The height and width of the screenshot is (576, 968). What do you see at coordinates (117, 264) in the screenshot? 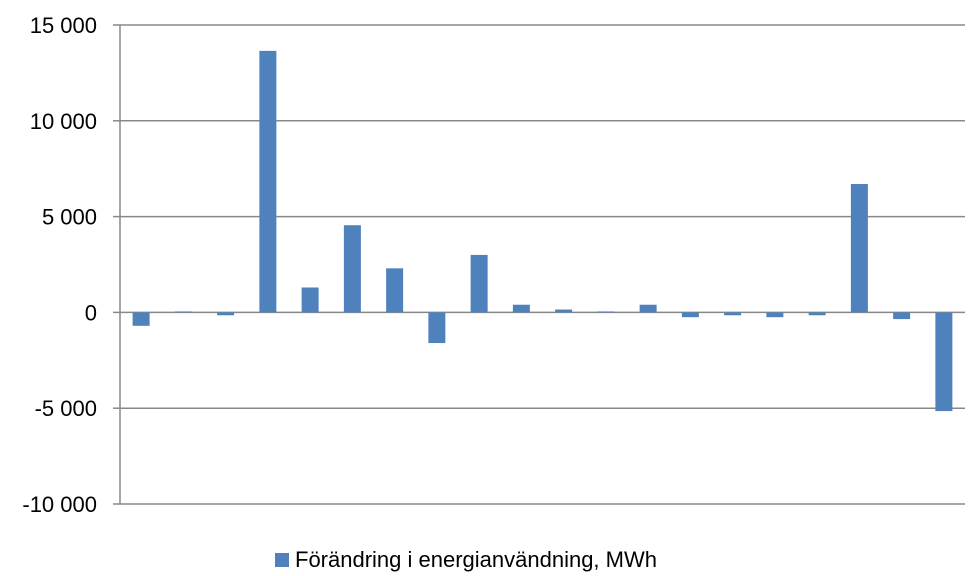
I see `axes` at bounding box center [117, 264].